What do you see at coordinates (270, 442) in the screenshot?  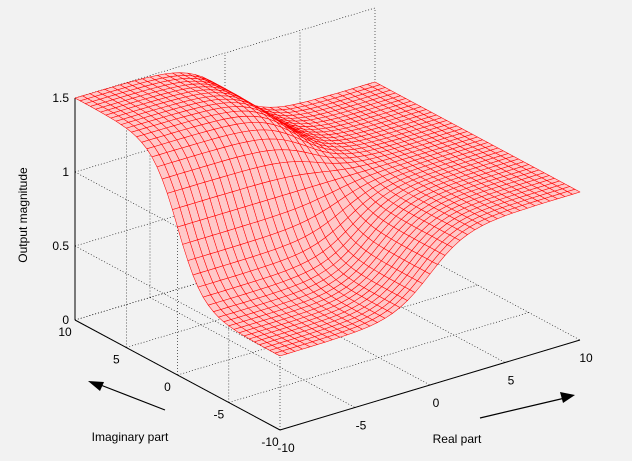 I see `y-tick-label: -10` at bounding box center [270, 442].